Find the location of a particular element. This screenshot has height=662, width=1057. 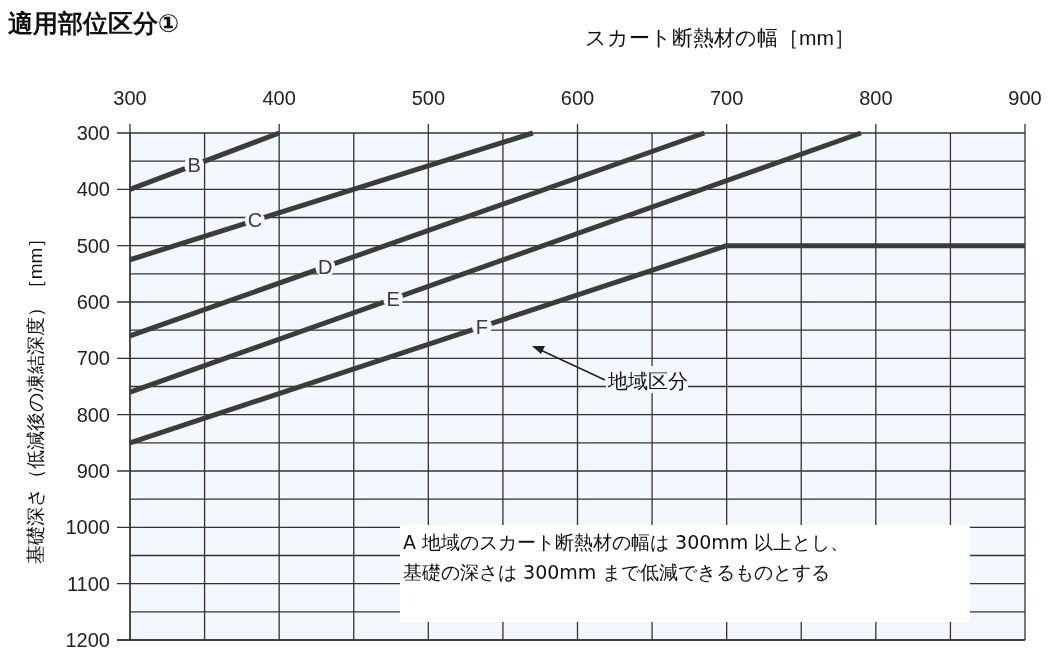

annotation: 基礎の深さは 300mm まで低減できるものとする is located at coordinates (617, 572).